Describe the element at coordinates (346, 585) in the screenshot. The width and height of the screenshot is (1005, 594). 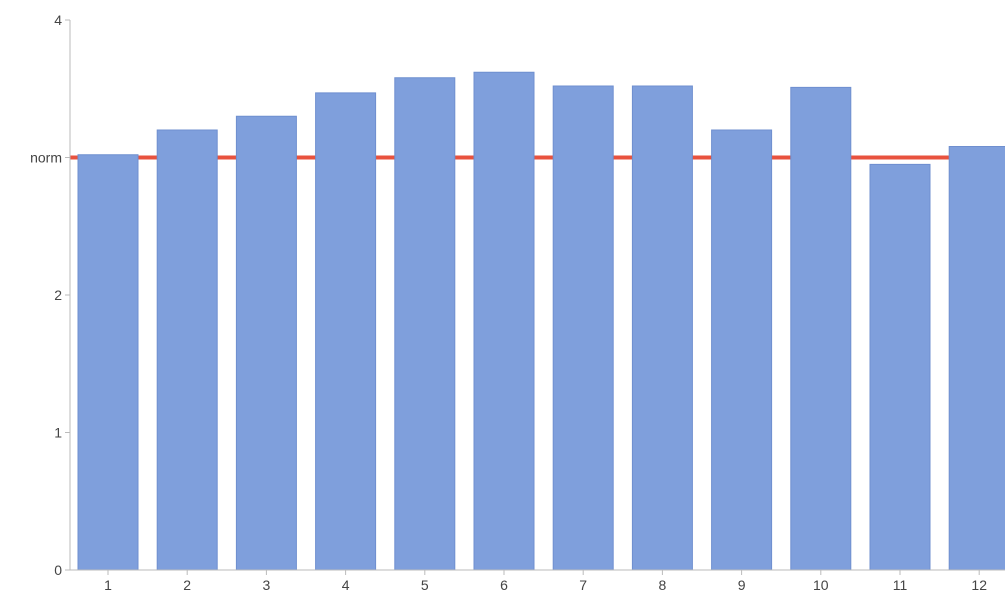
I see `x-tick-label-4: 4` at that location.